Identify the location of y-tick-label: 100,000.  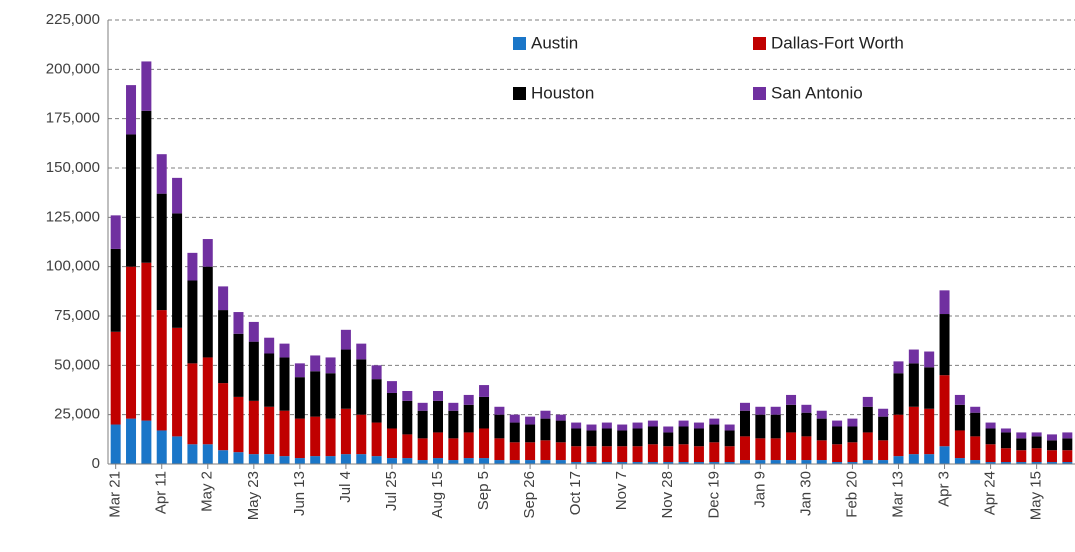
(73, 266).